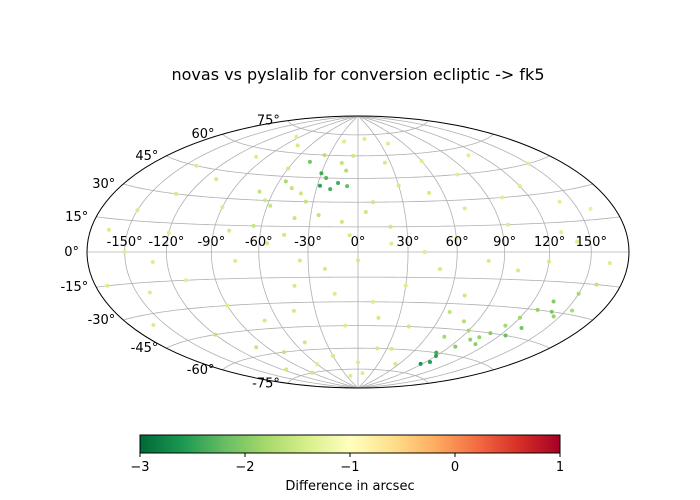  I want to click on colorbar-gradient, so click(350, 444).